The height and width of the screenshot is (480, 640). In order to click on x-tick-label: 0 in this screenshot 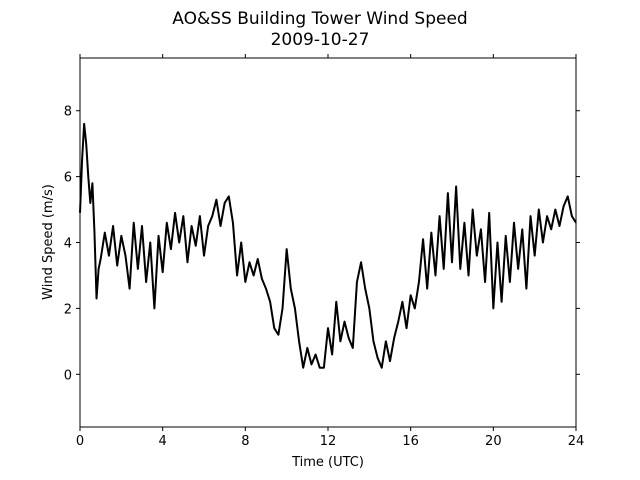, I will do `click(80, 441)`.